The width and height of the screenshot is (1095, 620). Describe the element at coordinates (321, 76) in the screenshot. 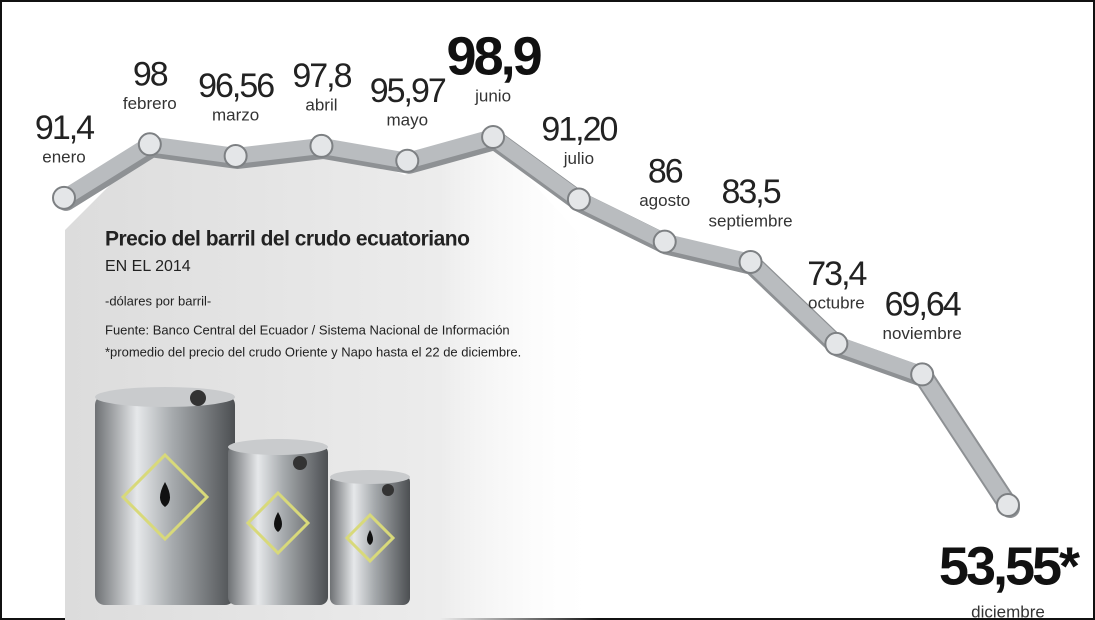

I see `value-label: 97,8` at that location.